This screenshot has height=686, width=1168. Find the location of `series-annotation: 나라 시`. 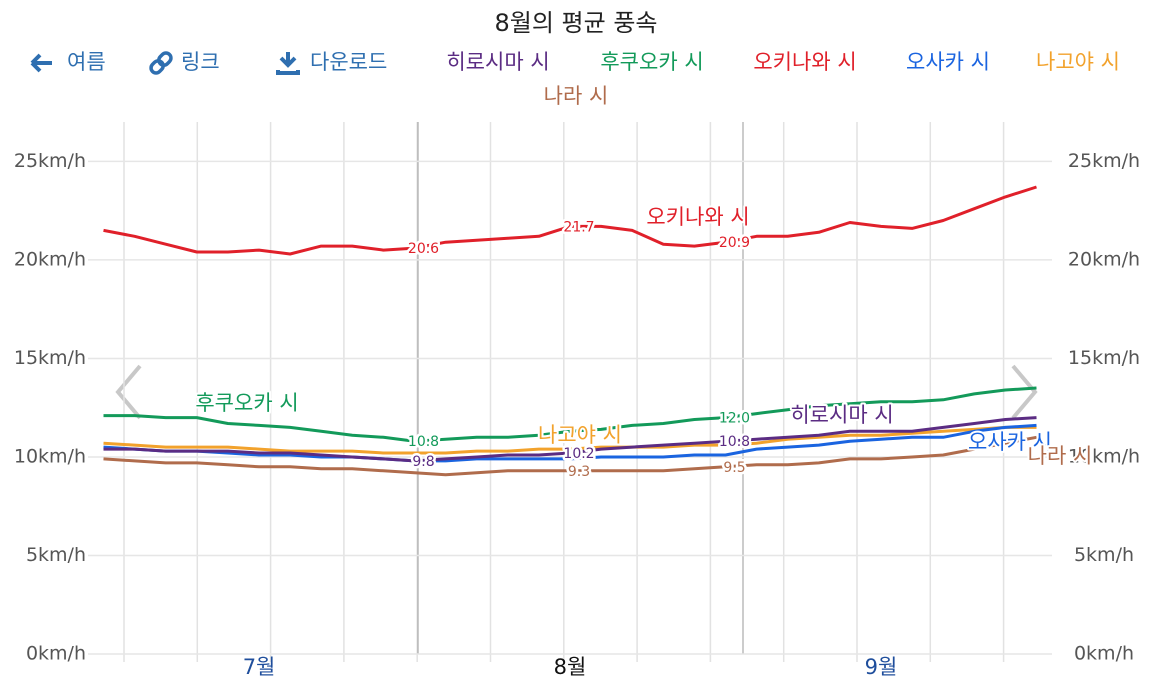

series-annotation: 나라 시 is located at coordinates (1060, 456).